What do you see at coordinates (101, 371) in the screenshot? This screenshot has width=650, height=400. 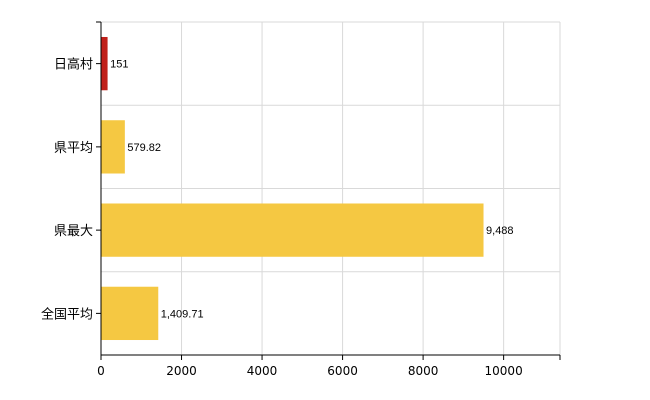 I see `x-tick-label: 0` at bounding box center [101, 371].